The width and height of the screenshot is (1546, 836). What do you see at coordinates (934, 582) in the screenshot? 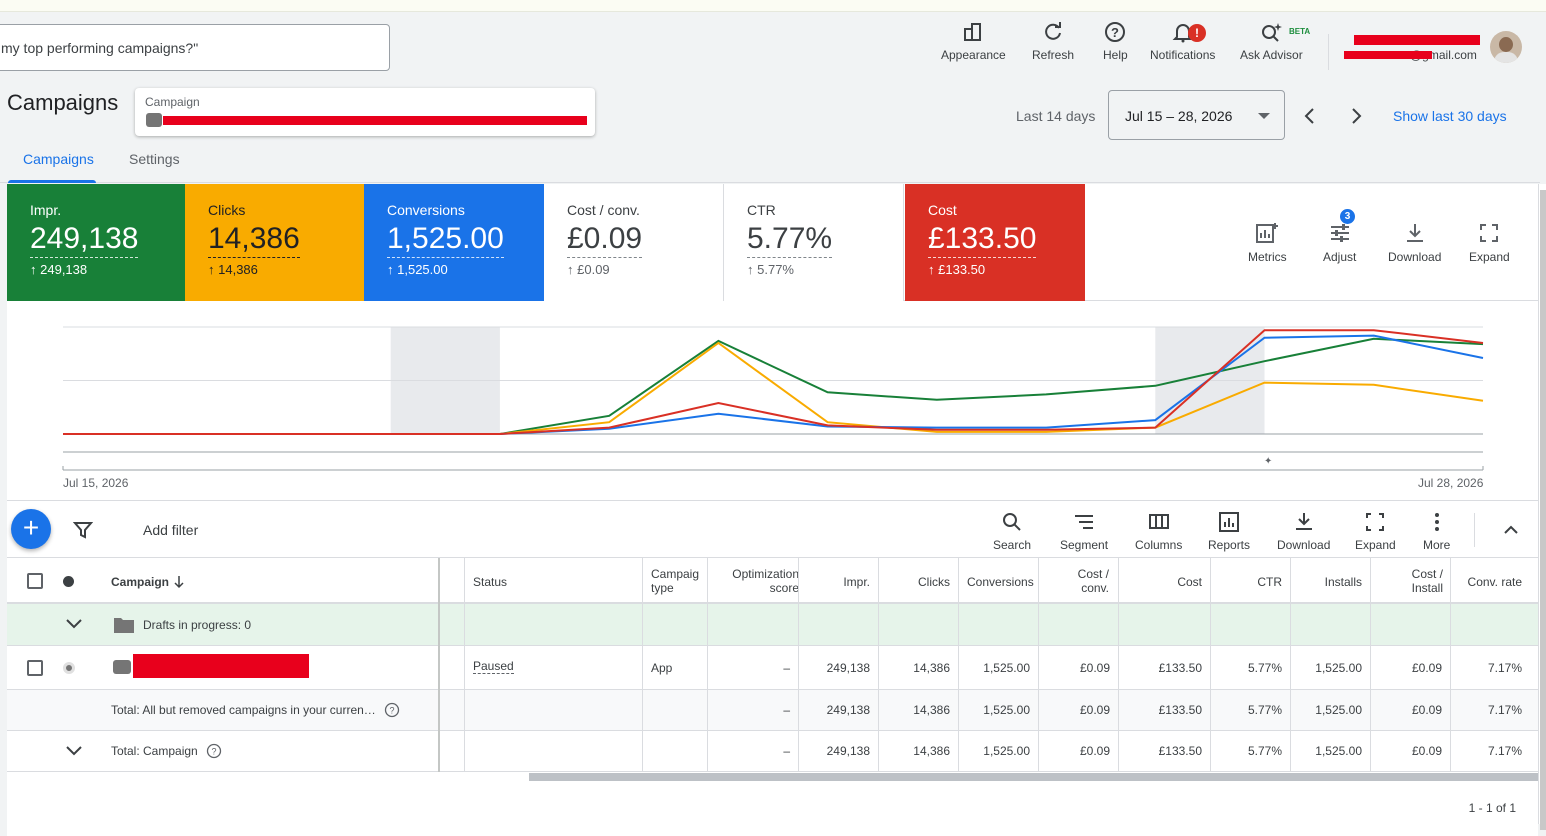
I see `col-header-clicks: Clicks` at bounding box center [934, 582].